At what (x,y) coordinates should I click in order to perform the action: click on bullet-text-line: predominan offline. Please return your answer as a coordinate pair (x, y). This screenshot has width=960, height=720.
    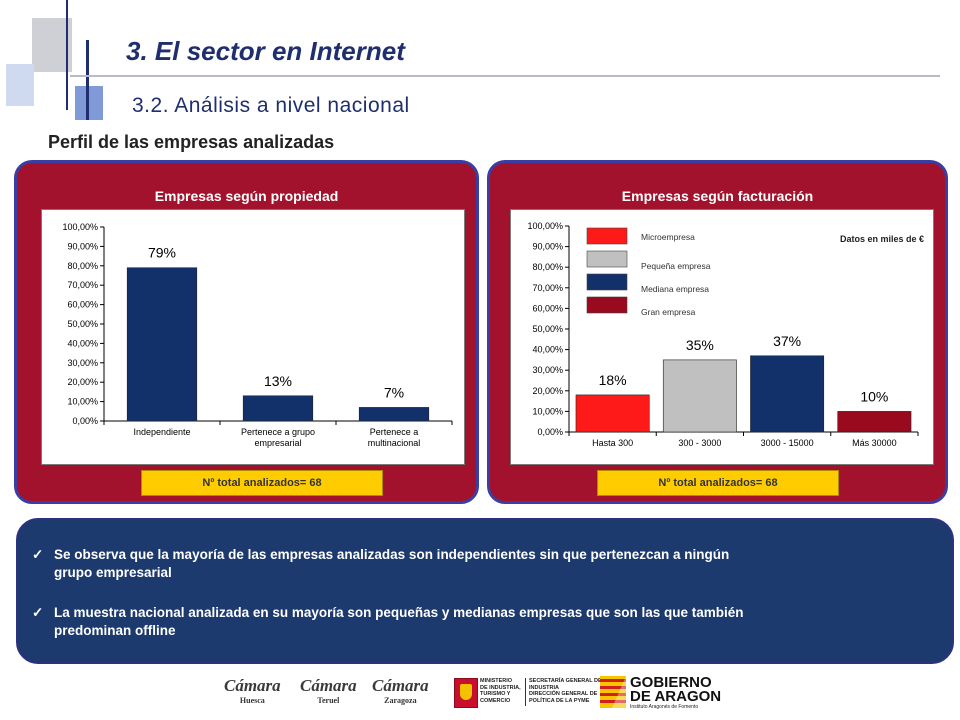
    Looking at the image, I should click on (115, 630).